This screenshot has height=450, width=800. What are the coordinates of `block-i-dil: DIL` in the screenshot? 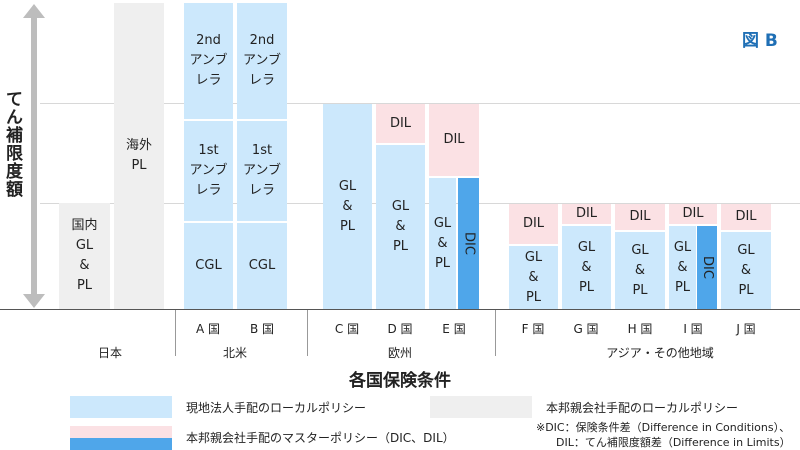 It's located at (693, 214).